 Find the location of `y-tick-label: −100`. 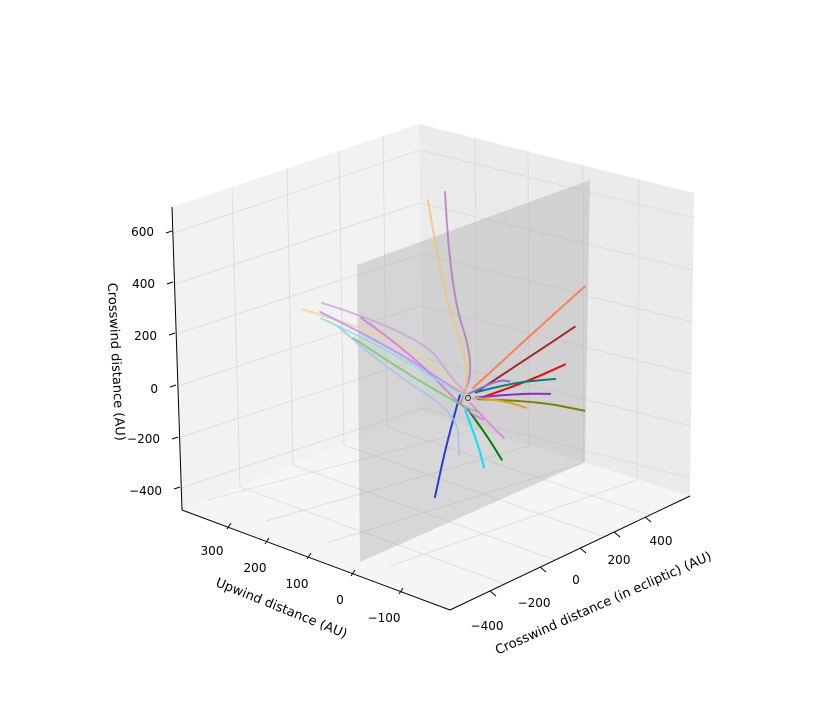

y-tick-label: −100 is located at coordinates (384, 618).